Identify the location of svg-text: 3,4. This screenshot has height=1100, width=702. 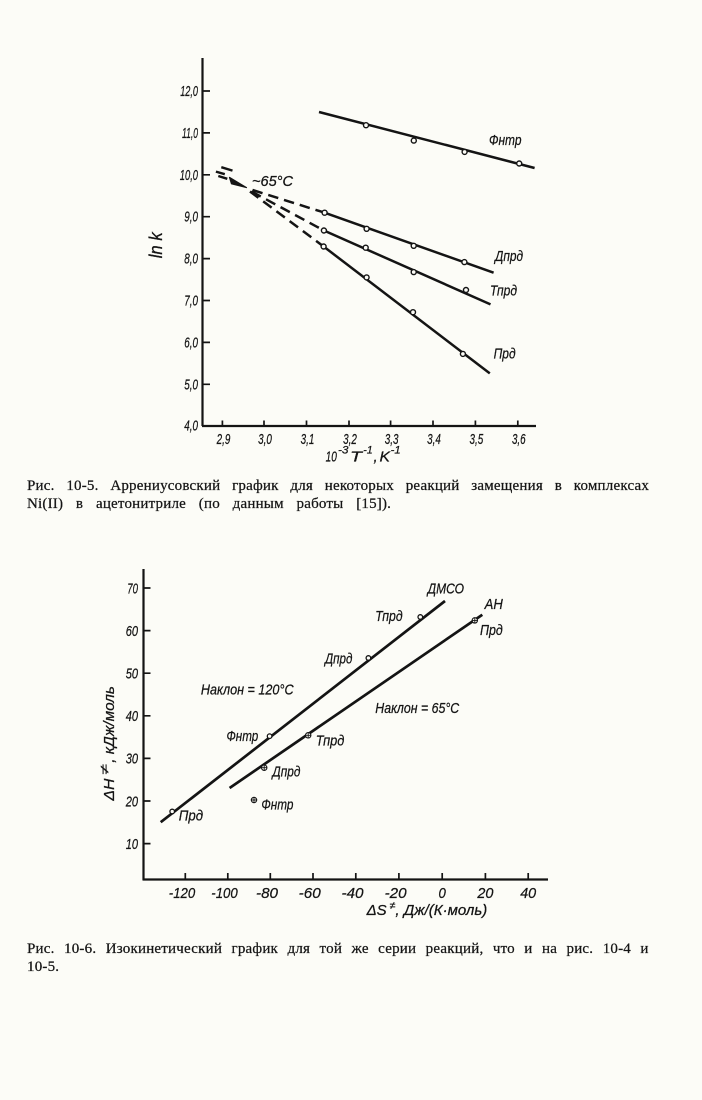
(434, 439).